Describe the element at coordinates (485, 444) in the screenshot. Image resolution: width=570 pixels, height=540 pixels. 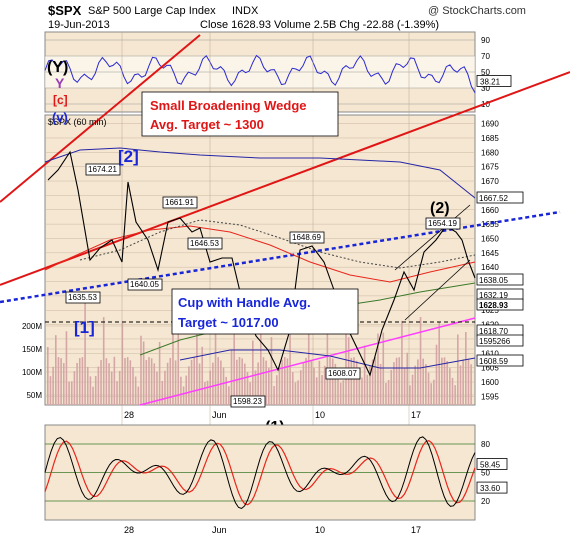
I see `stoch-tick-label: 80` at that location.